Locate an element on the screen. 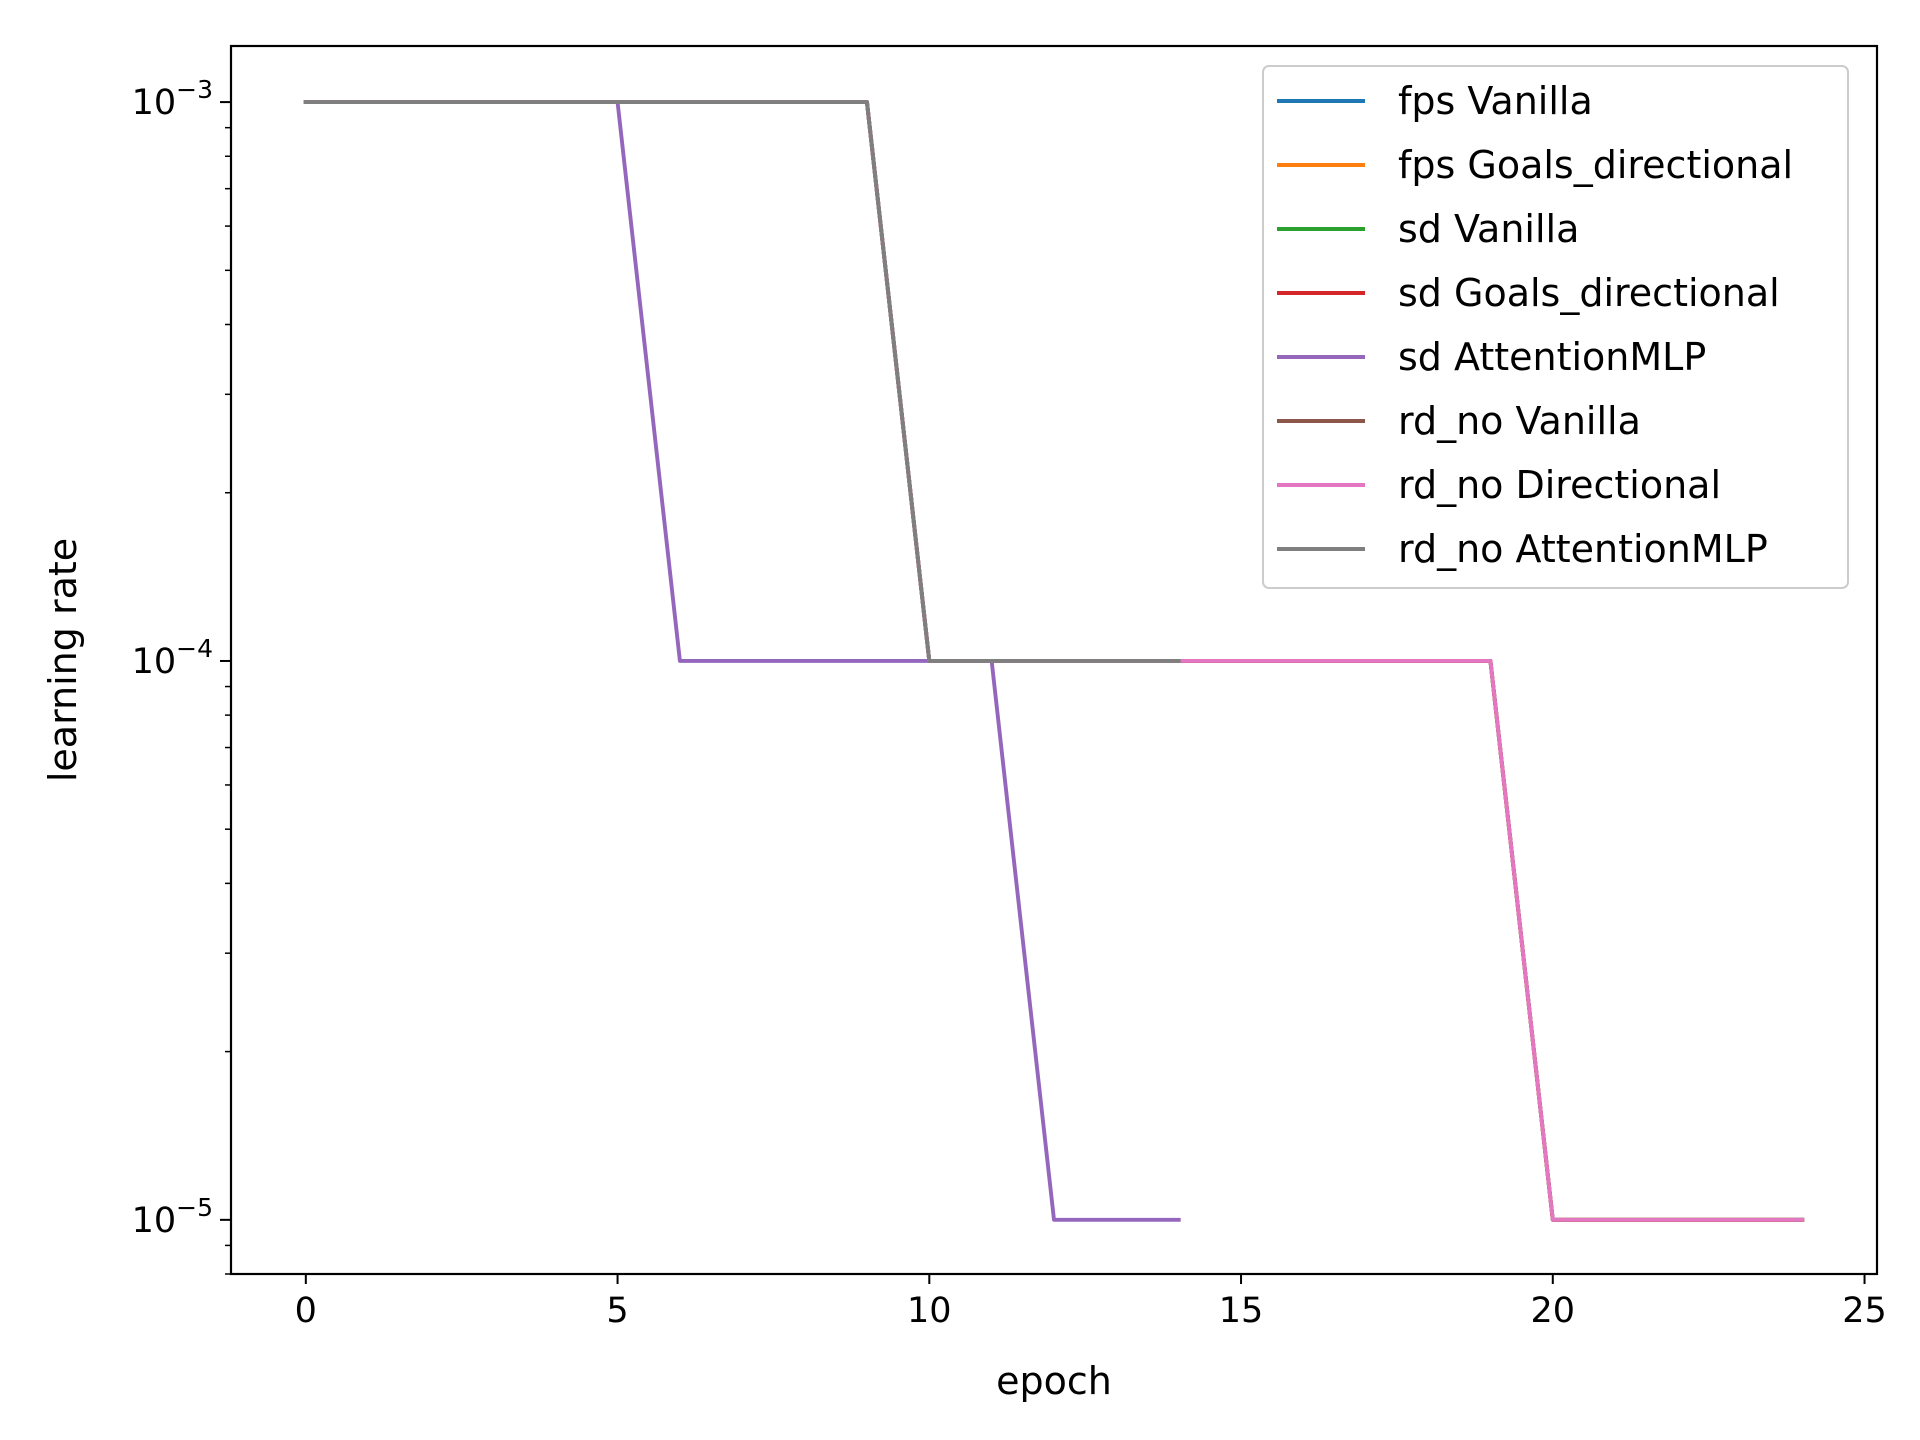 This screenshot has width=1920, height=1440. legend-entry-label: rd_no AttentionMLP is located at coordinates (1583, 549).